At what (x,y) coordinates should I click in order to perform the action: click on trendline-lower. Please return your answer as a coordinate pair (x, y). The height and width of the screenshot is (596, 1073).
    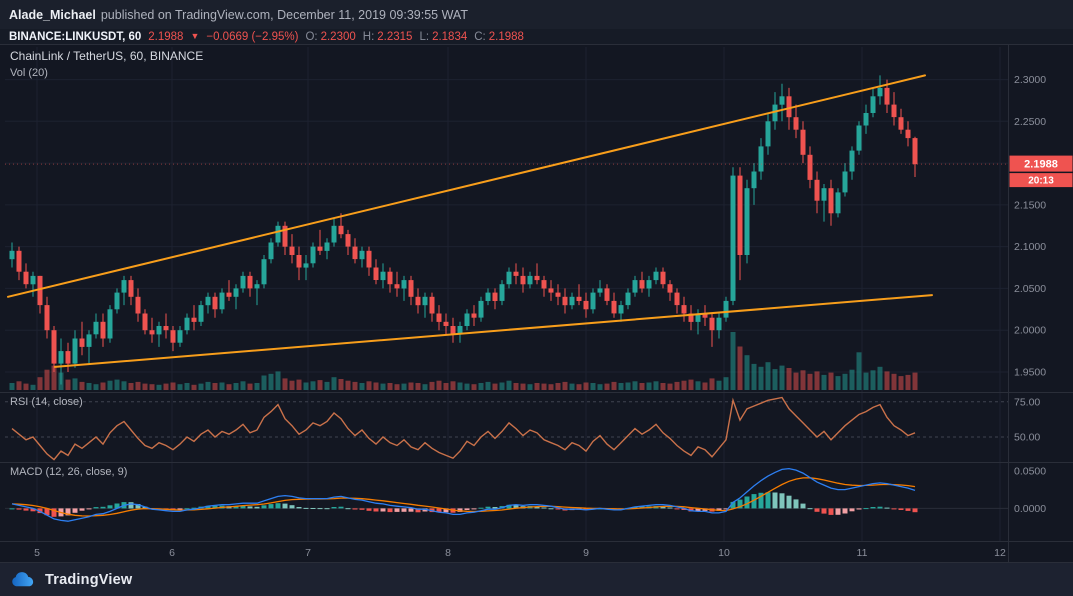
    Looking at the image, I should click on (493, 331).